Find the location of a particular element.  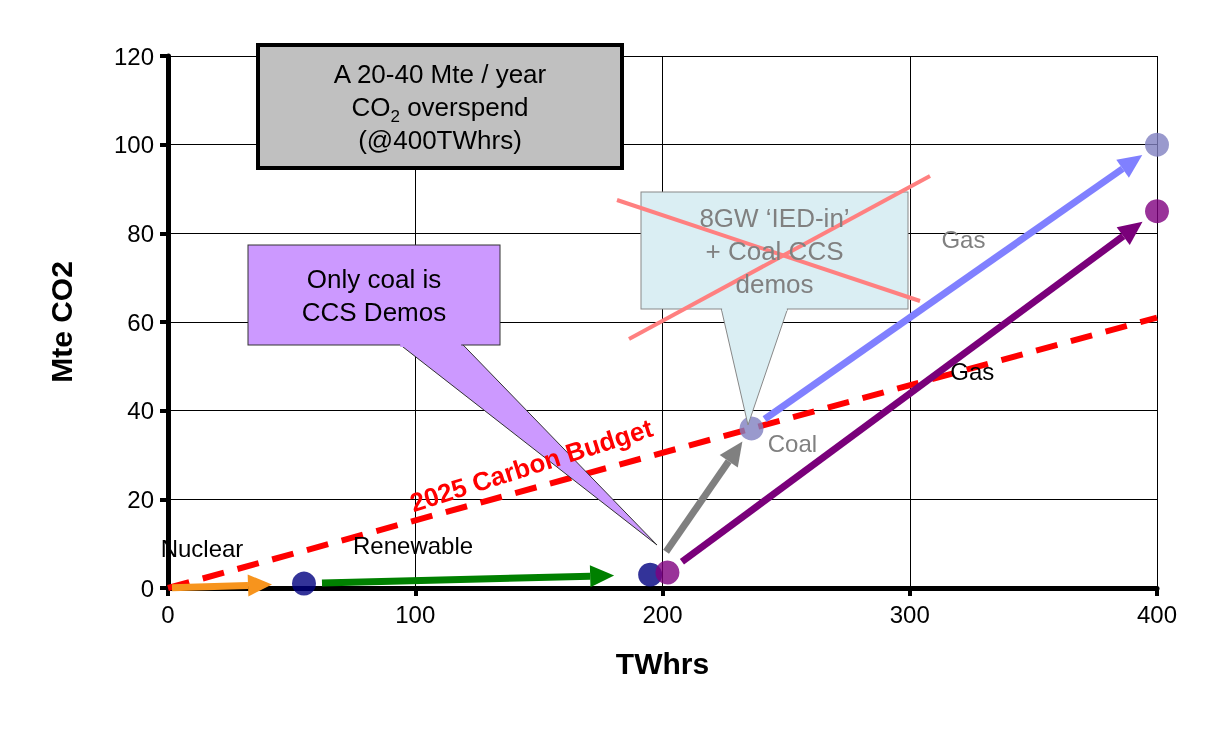

x-tick-label: 200 is located at coordinates (662, 614).